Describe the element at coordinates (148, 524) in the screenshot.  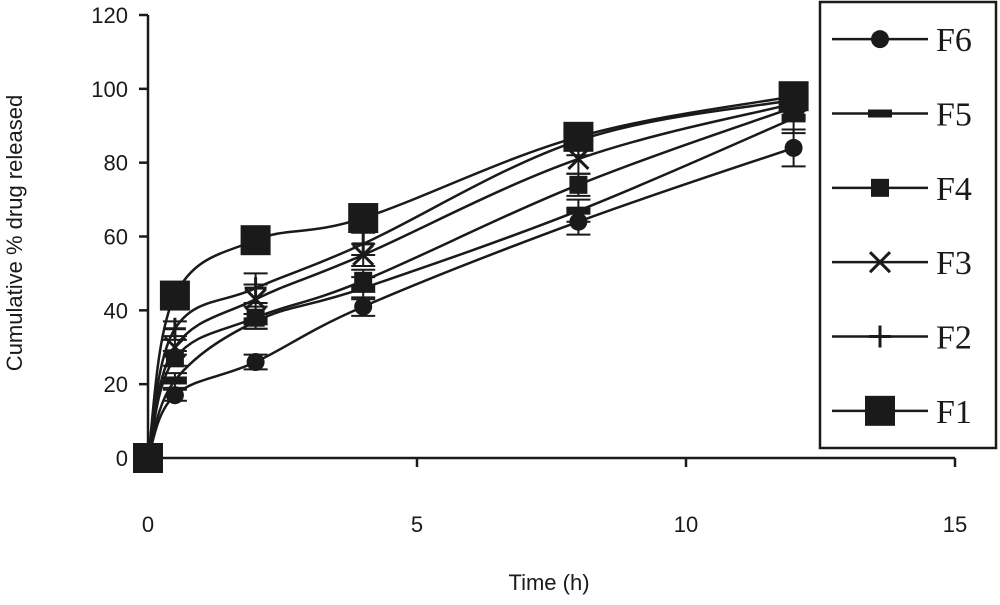
I see `x-tick-label: 0` at that location.